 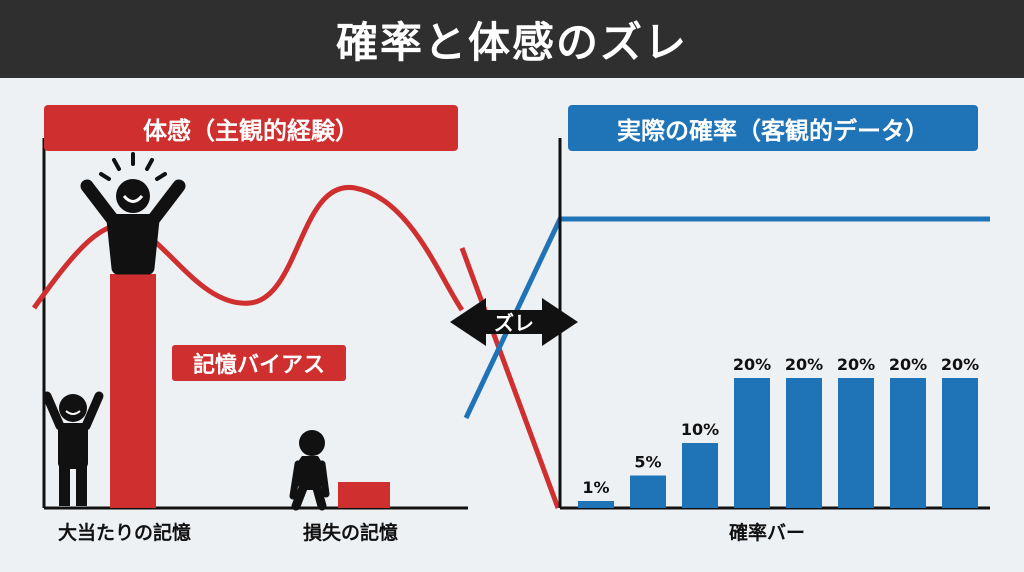 I want to click on zure-label: ズレ, so click(x=514, y=323).